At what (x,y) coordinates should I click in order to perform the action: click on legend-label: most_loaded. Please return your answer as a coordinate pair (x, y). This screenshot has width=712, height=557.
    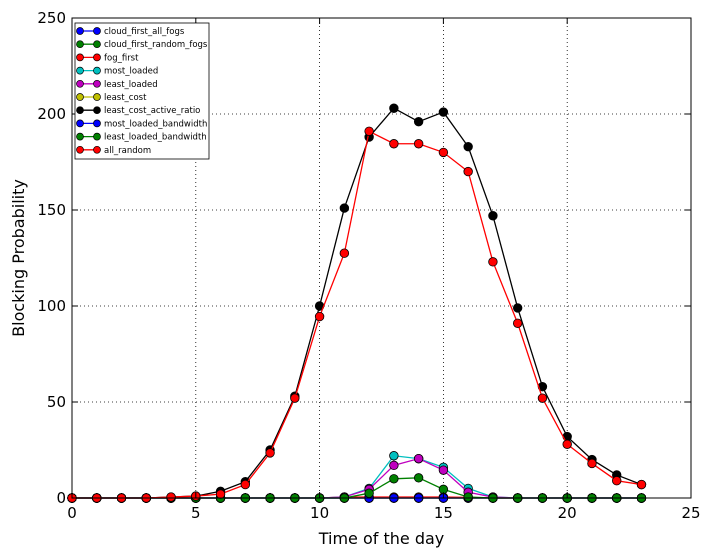
    Looking at the image, I should click on (131, 72).